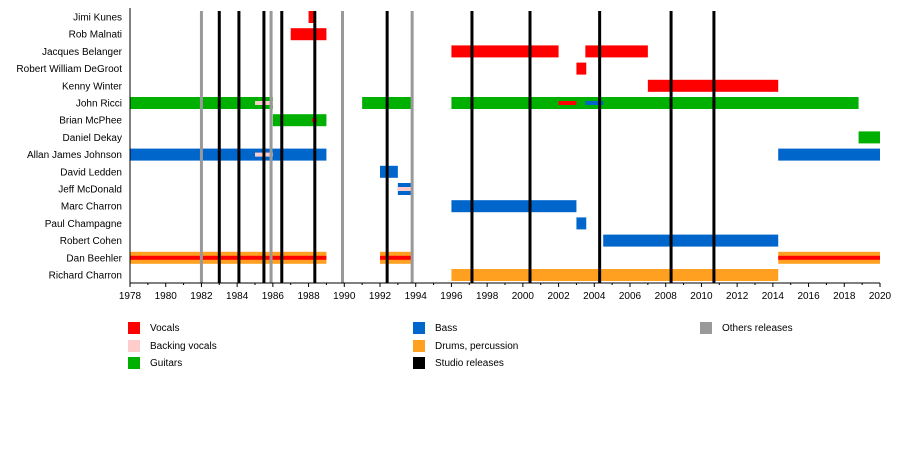  What do you see at coordinates (773, 296) in the screenshot?
I see `x-tick-label: 2014` at bounding box center [773, 296].